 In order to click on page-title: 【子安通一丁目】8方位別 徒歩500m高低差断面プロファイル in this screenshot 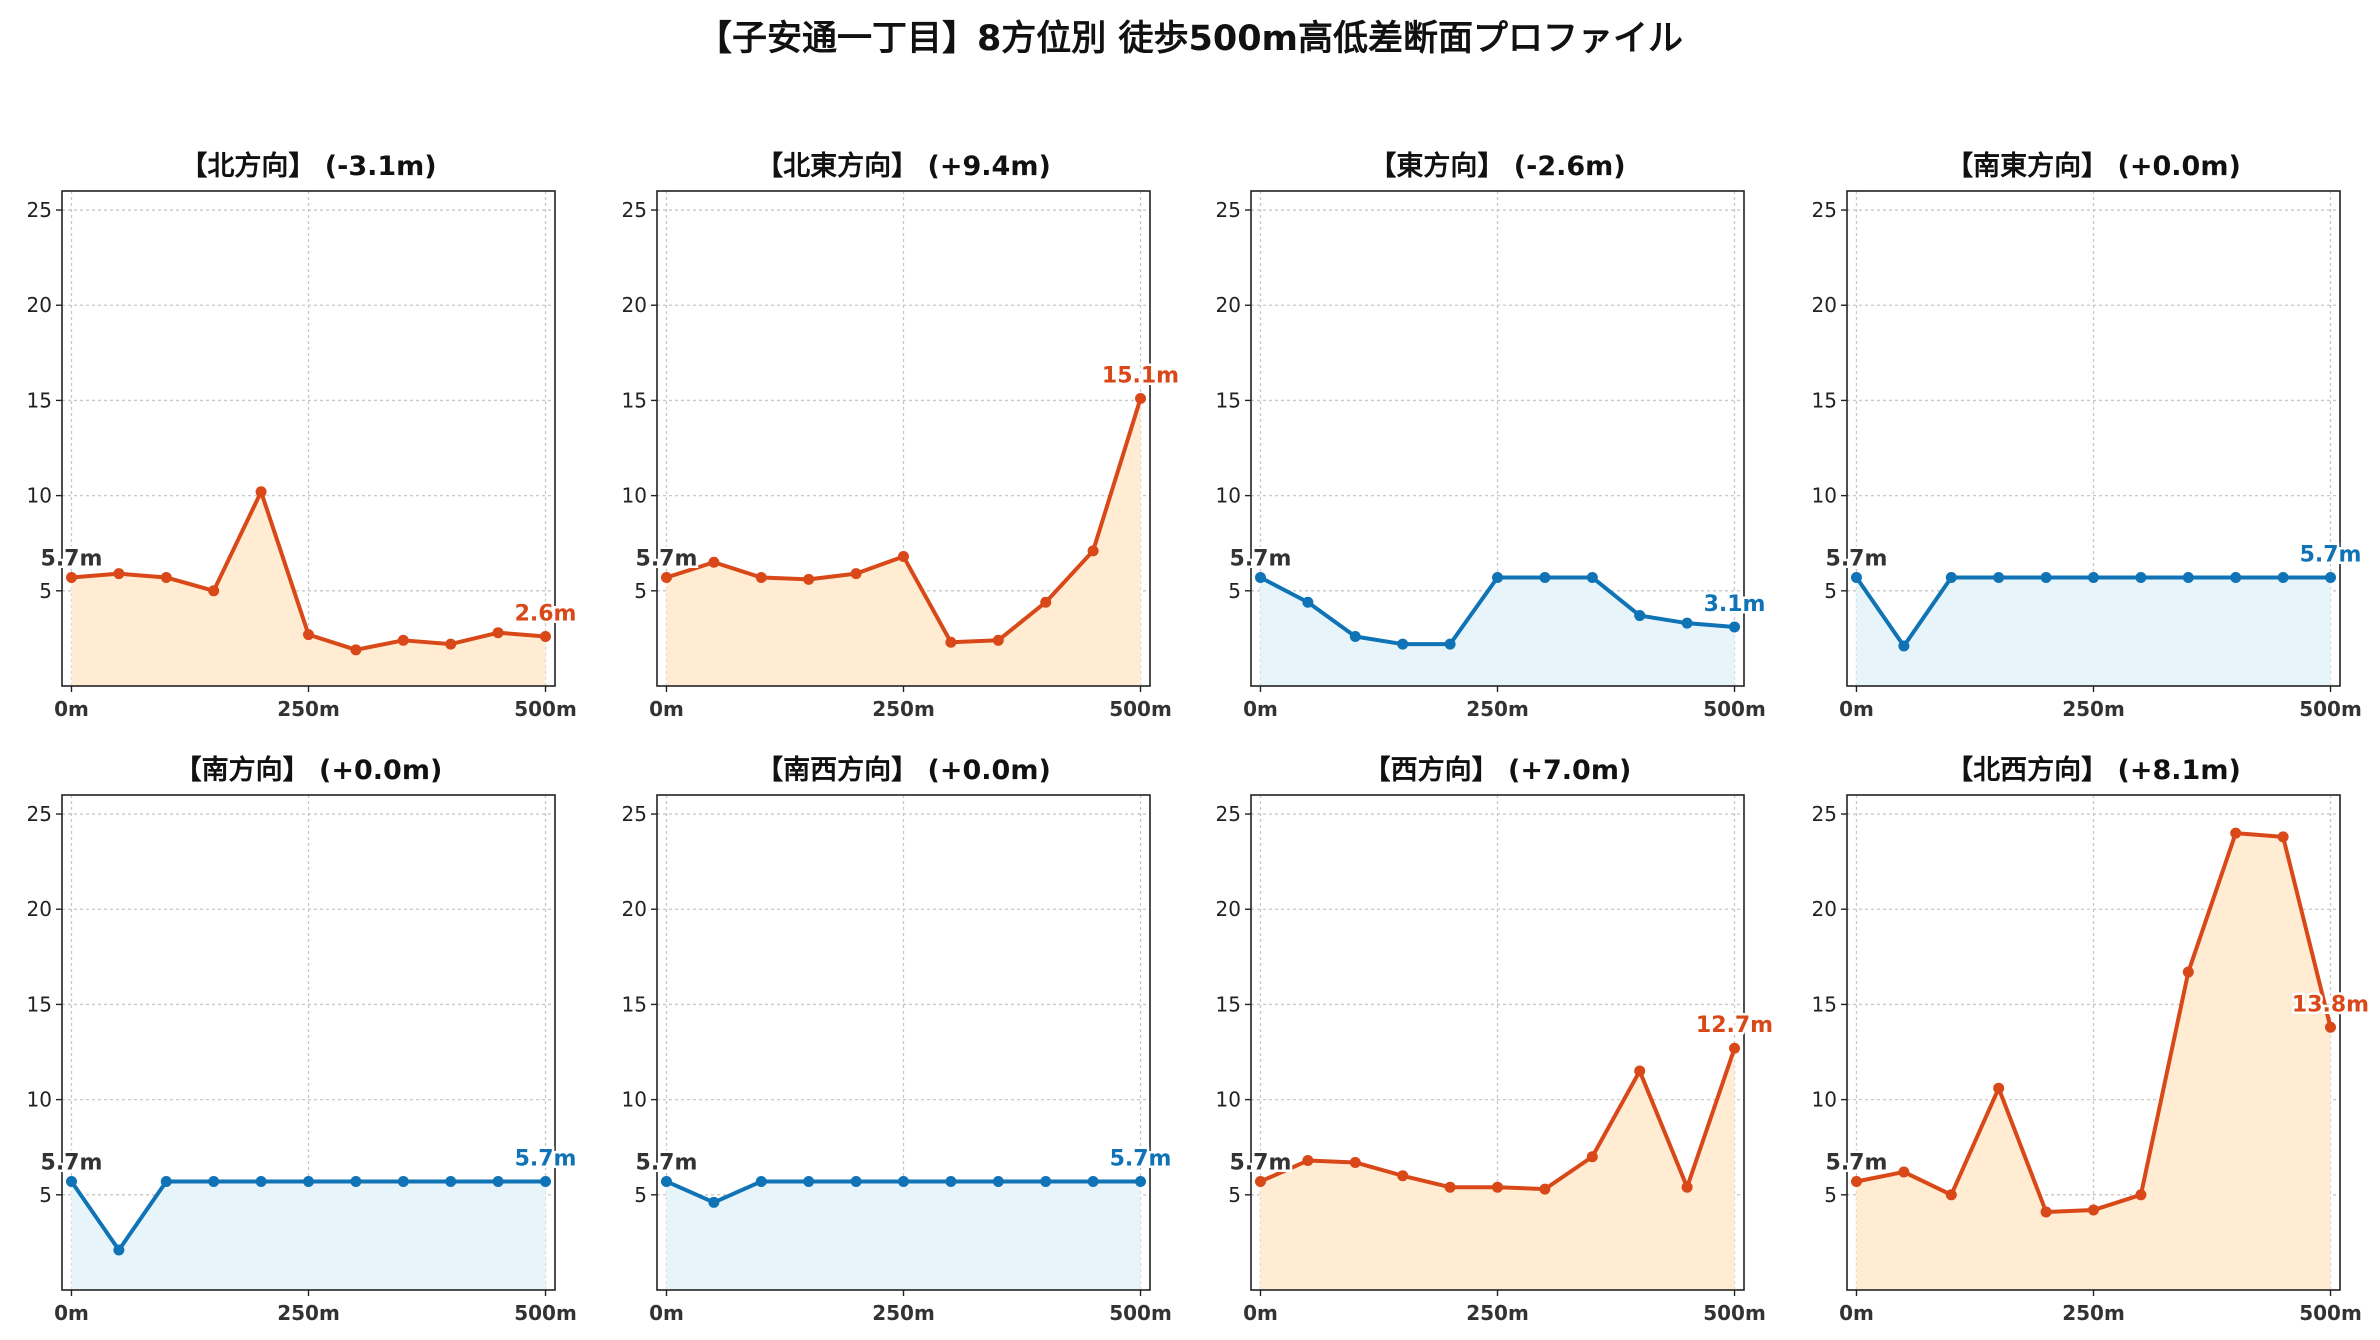, I will do `click(1190, 39)`.